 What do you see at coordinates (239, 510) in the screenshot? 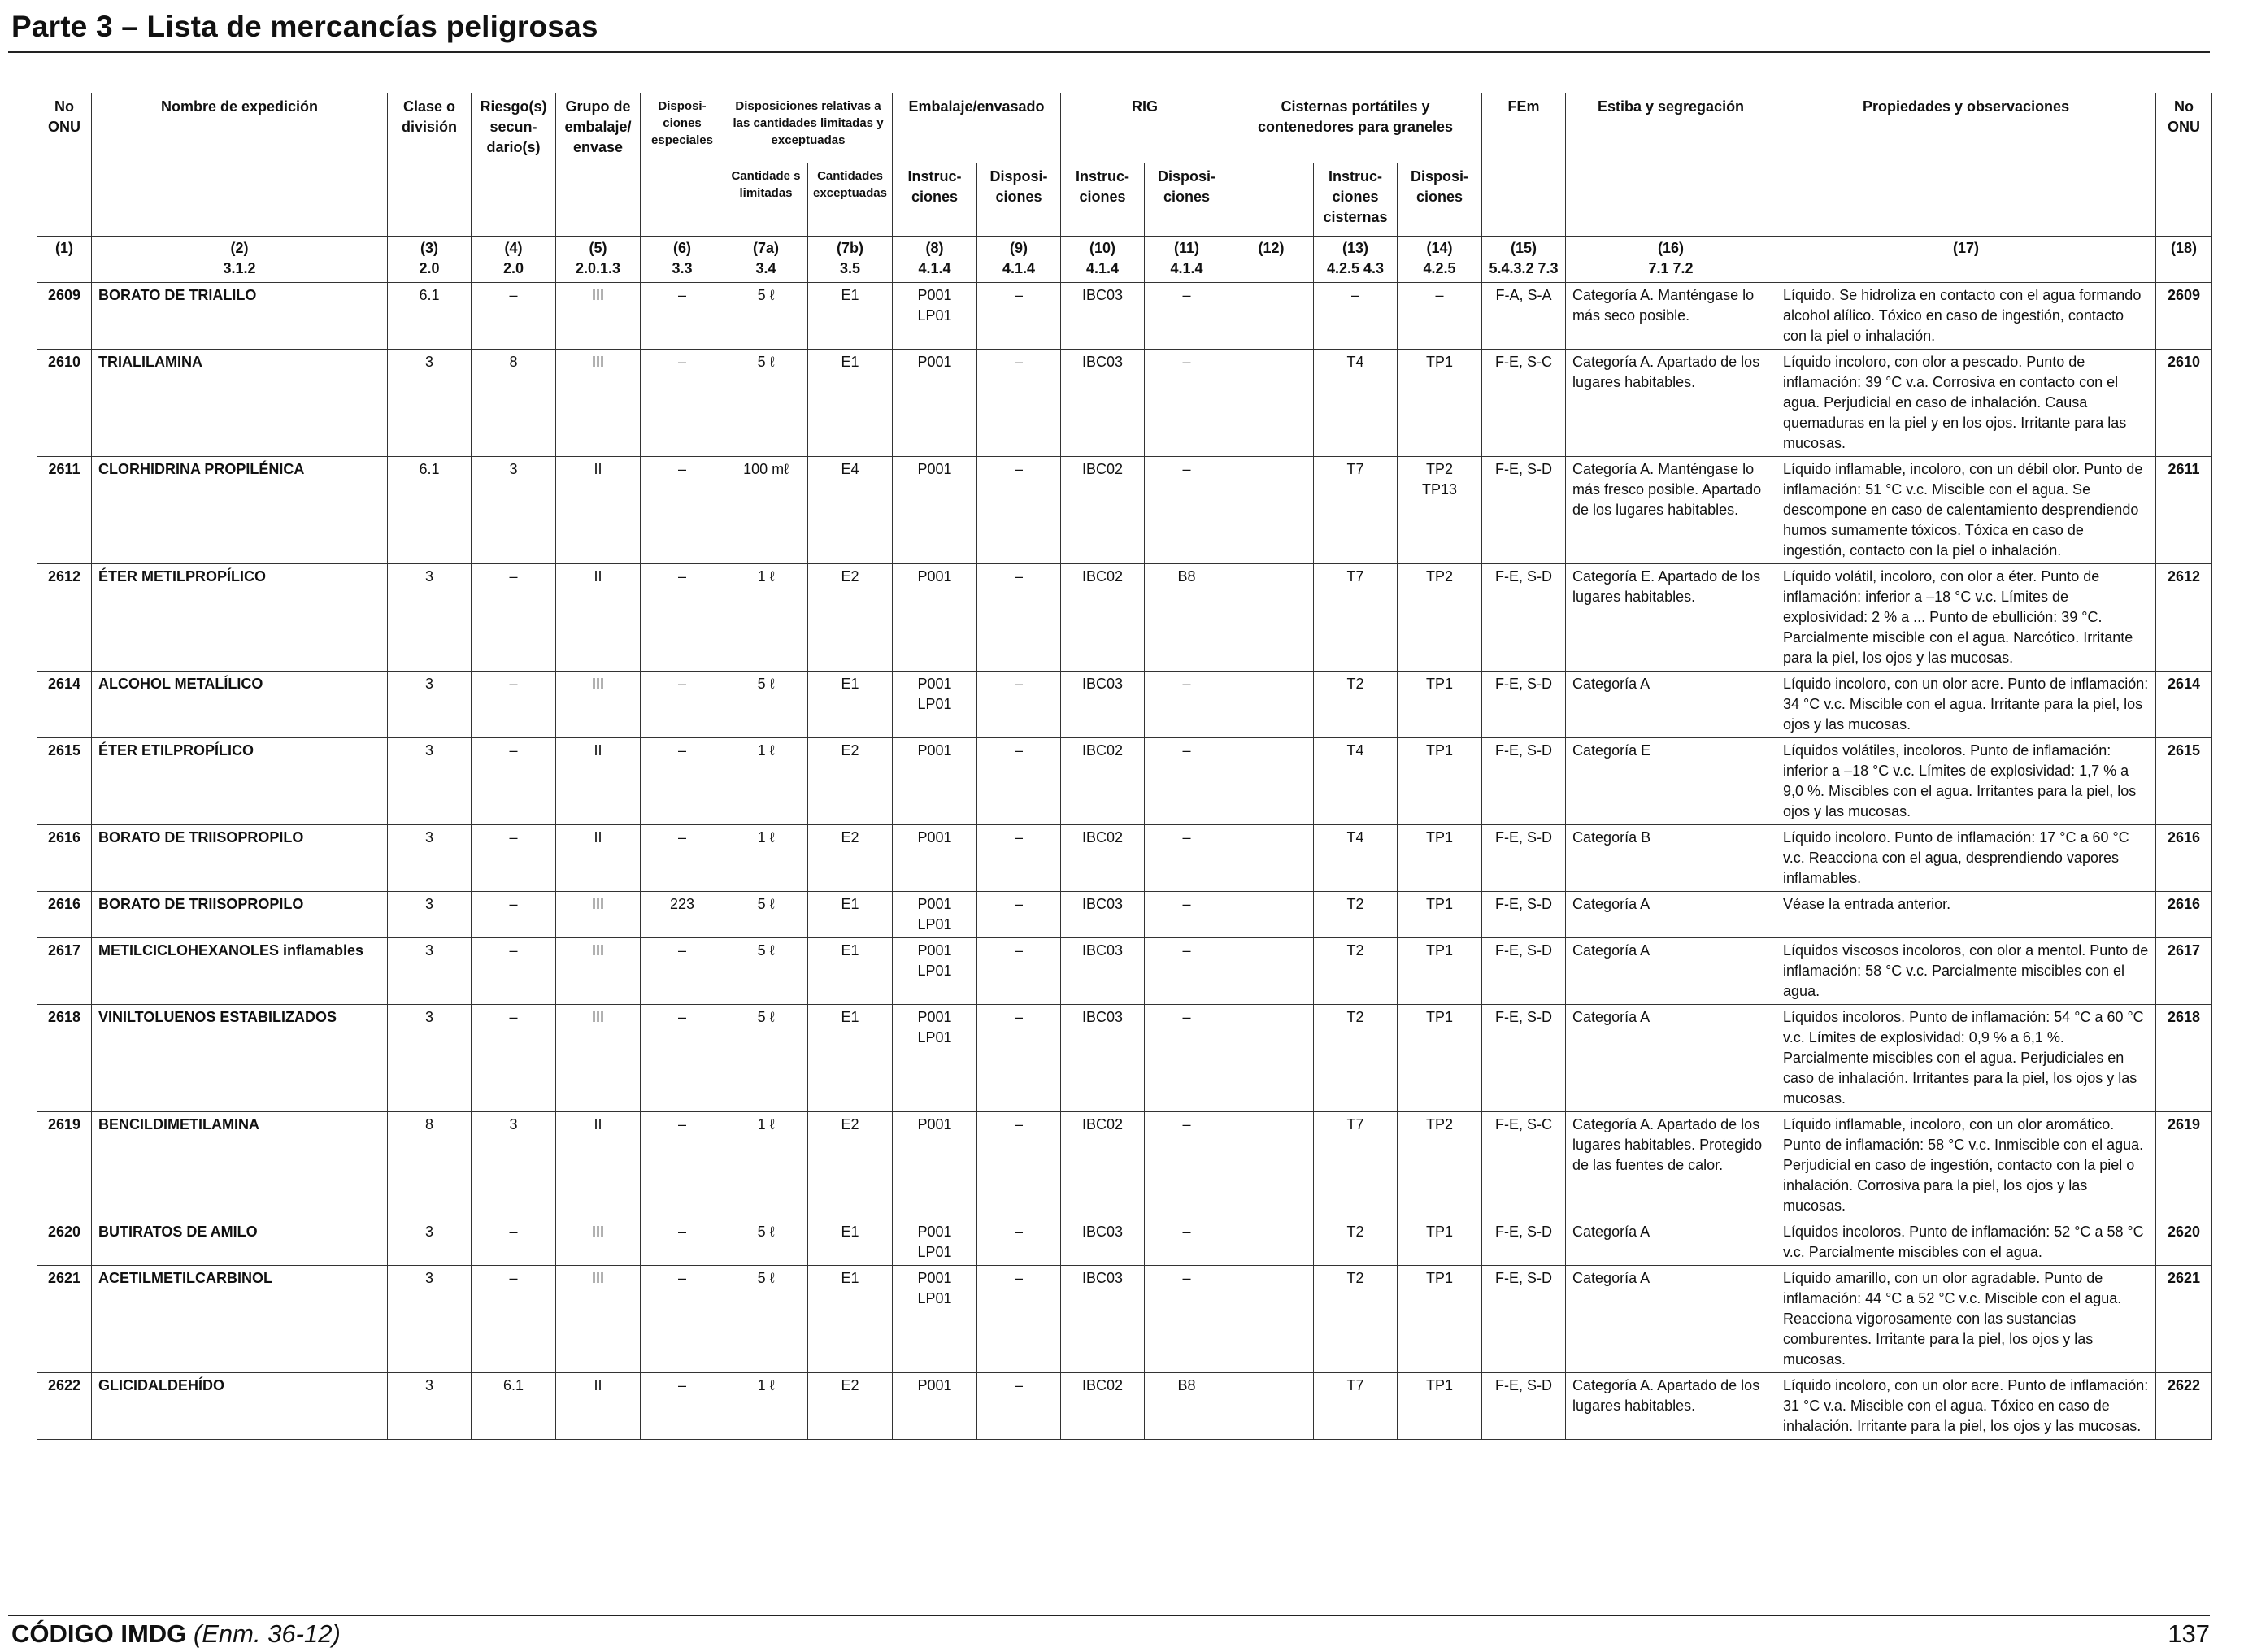
I see `cell-name: CLORHIDRINA PROPILÉNICA` at bounding box center [239, 510].